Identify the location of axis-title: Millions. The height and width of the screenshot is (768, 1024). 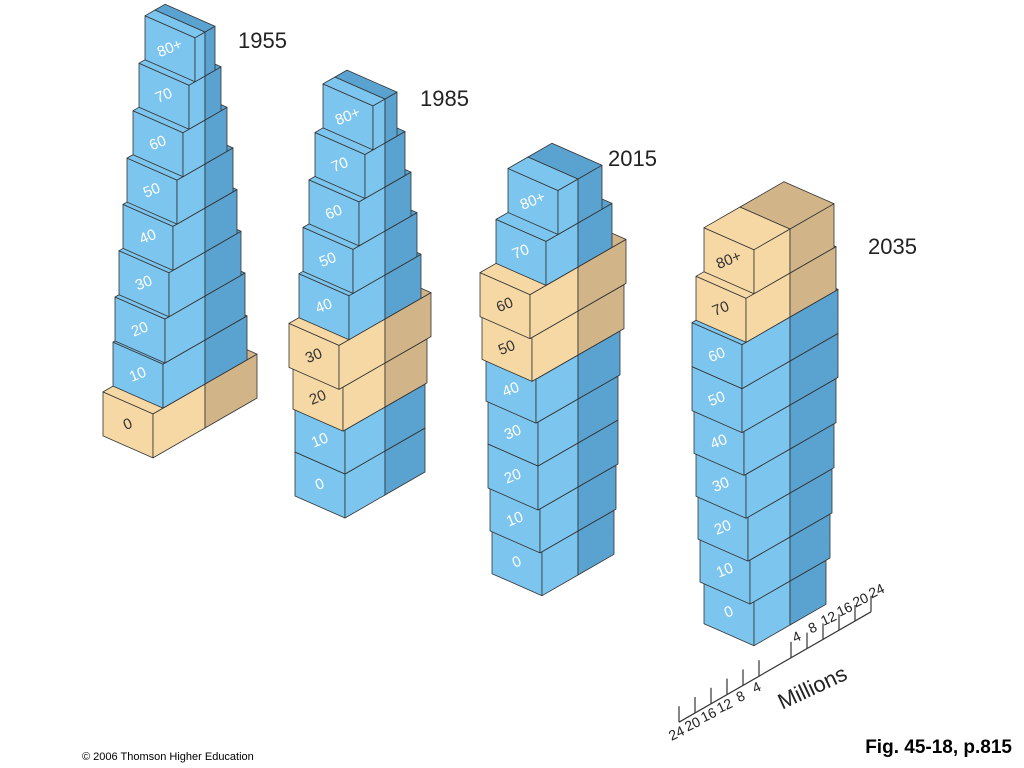
(812, 688).